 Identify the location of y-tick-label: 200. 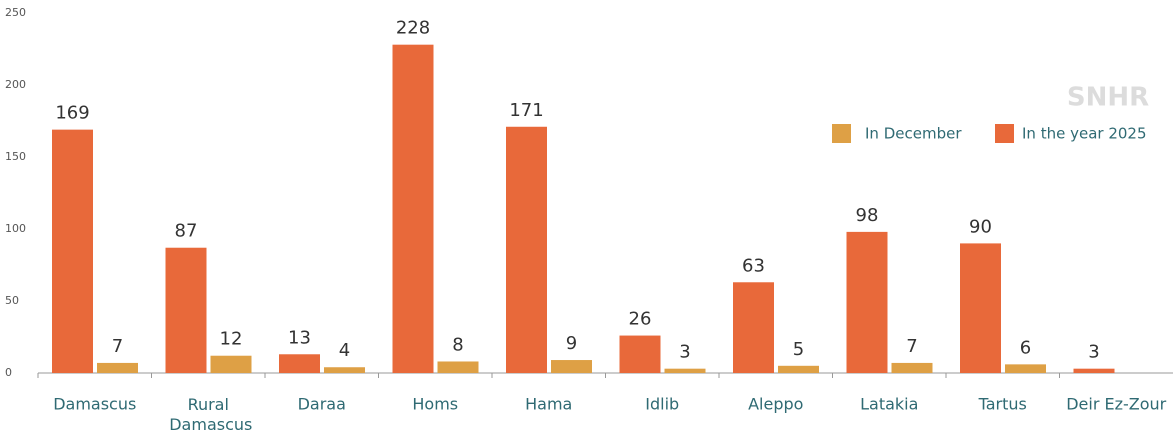
(15, 84).